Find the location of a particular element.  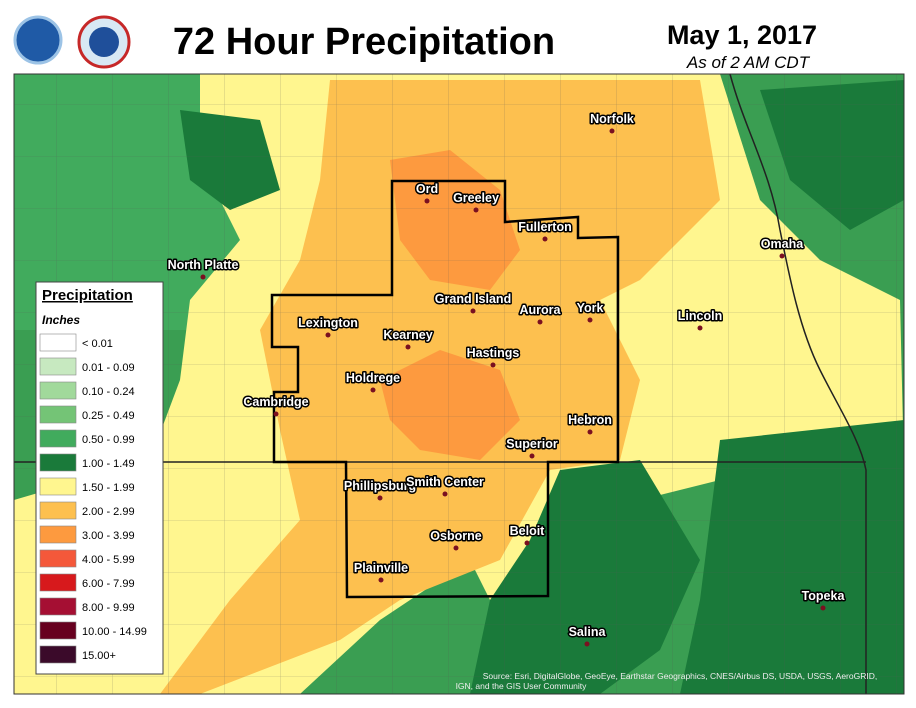

legend-label: 2.00 - 2.99 is located at coordinates (108, 512).